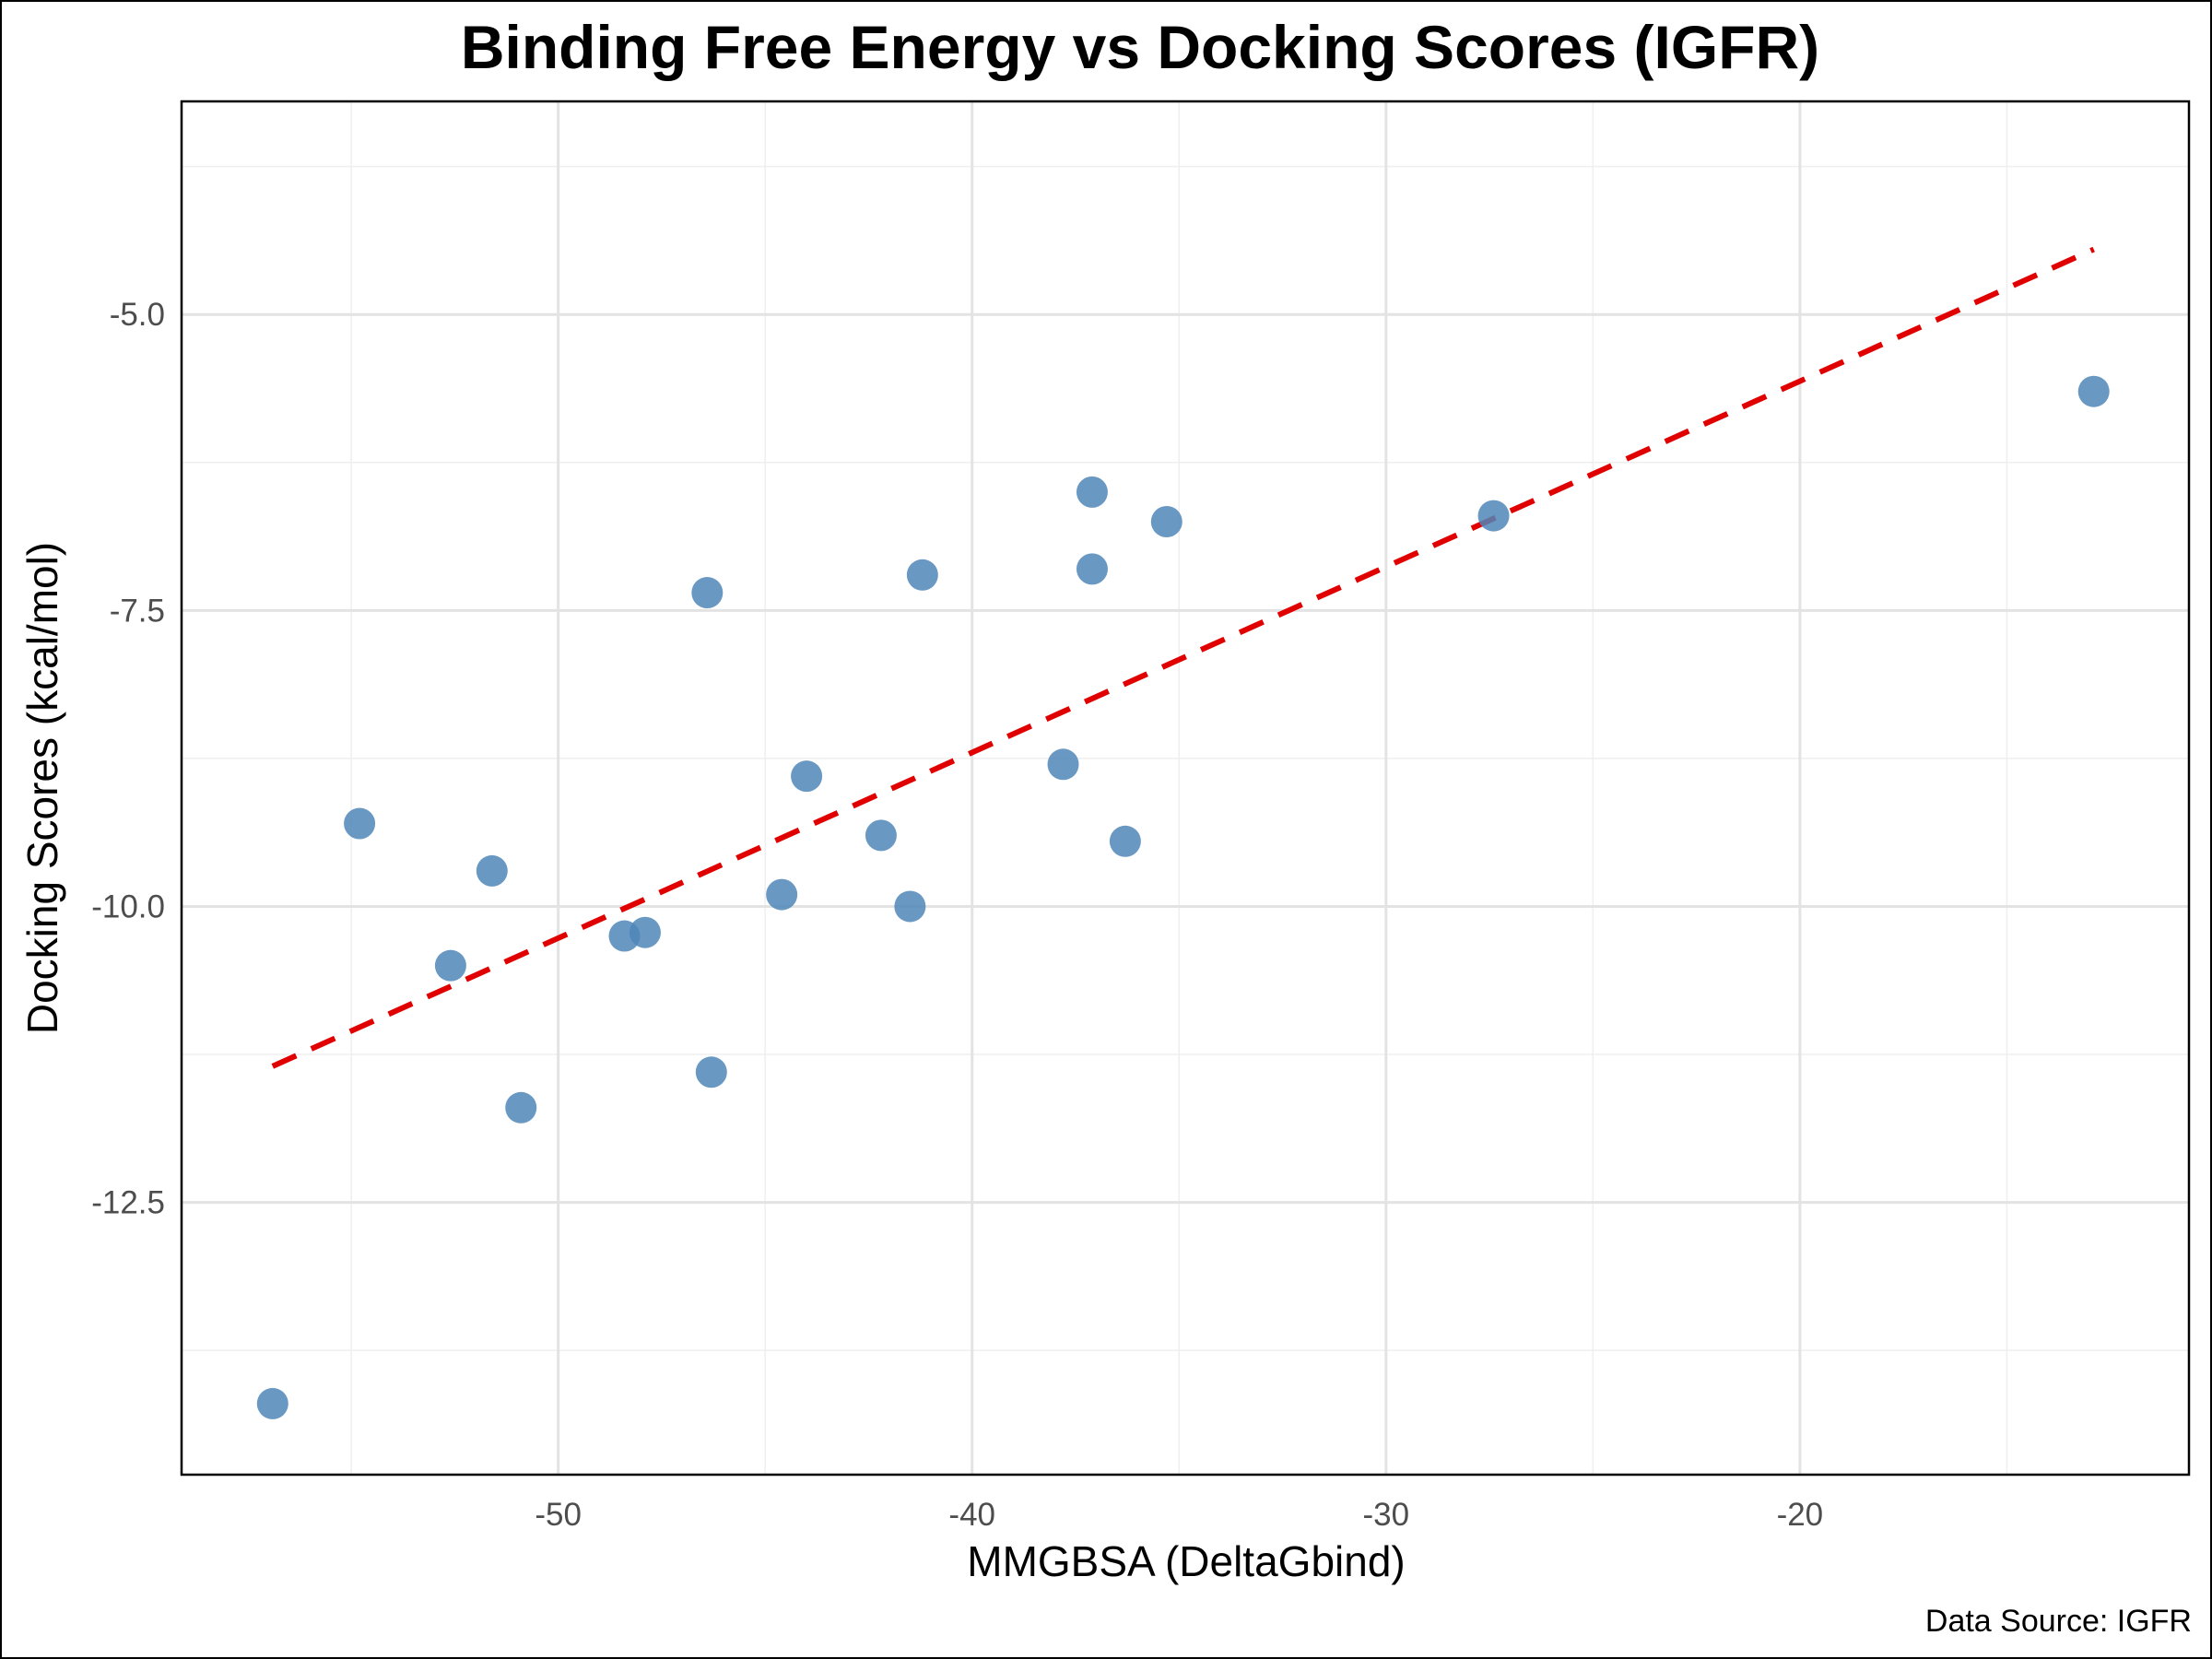 The height and width of the screenshot is (1659, 2212). What do you see at coordinates (128, 906) in the screenshot?
I see `y-tick-label: -10.0` at bounding box center [128, 906].